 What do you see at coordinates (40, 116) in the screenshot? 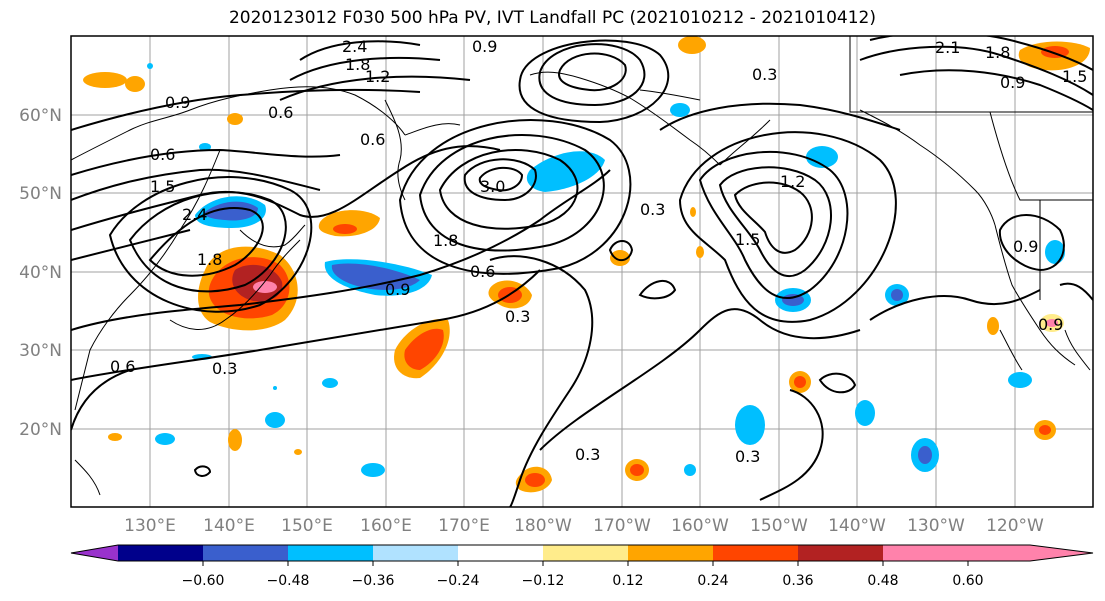
I see `lat-label: 60°N` at bounding box center [40, 116].